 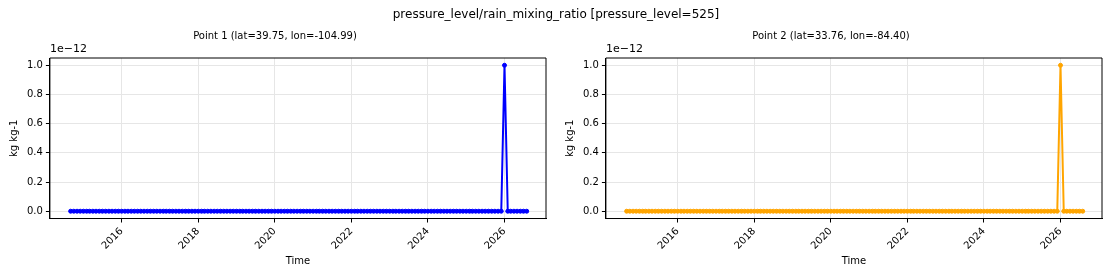 What do you see at coordinates (275, 35) in the screenshot?
I see `chart-title: Point 1 (lat=39.75, lon=-104.99)` at bounding box center [275, 35].